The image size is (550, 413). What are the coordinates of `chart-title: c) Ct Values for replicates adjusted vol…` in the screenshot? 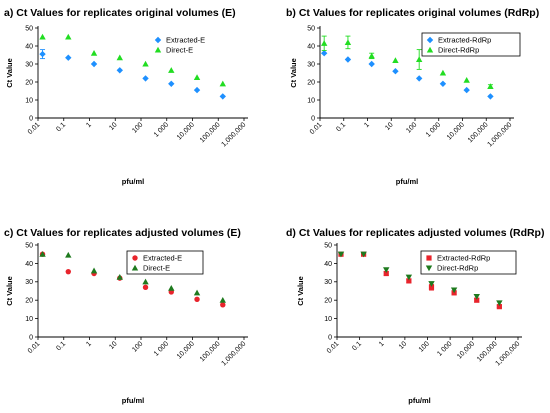 It's located at (122, 233).